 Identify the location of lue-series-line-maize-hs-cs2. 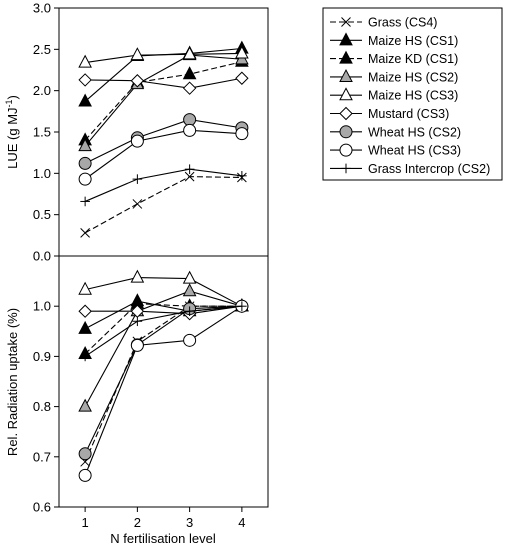
(163, 100).